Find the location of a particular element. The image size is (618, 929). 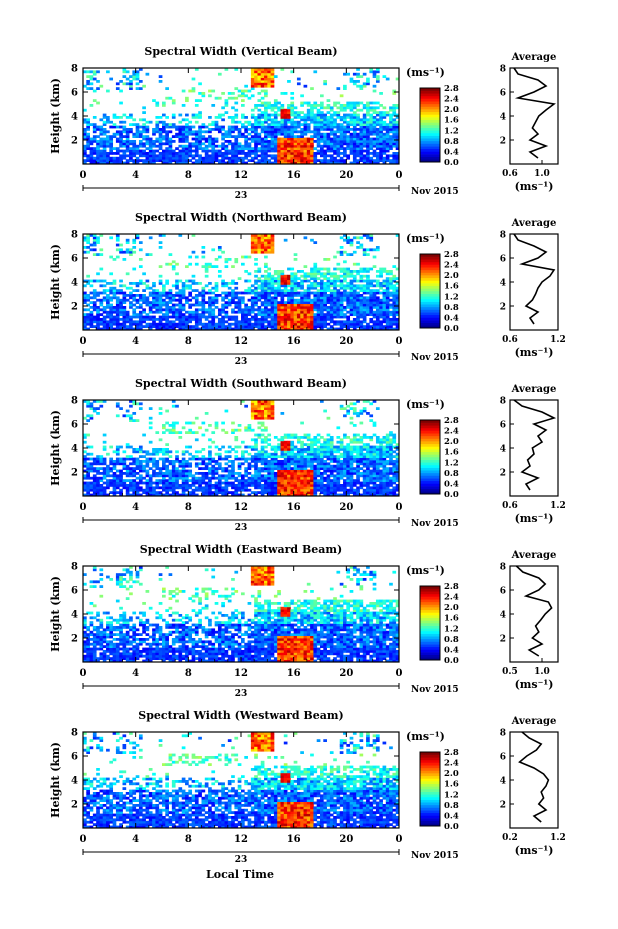

avg-y-tick-label: 8 is located at coordinates (503, 236).